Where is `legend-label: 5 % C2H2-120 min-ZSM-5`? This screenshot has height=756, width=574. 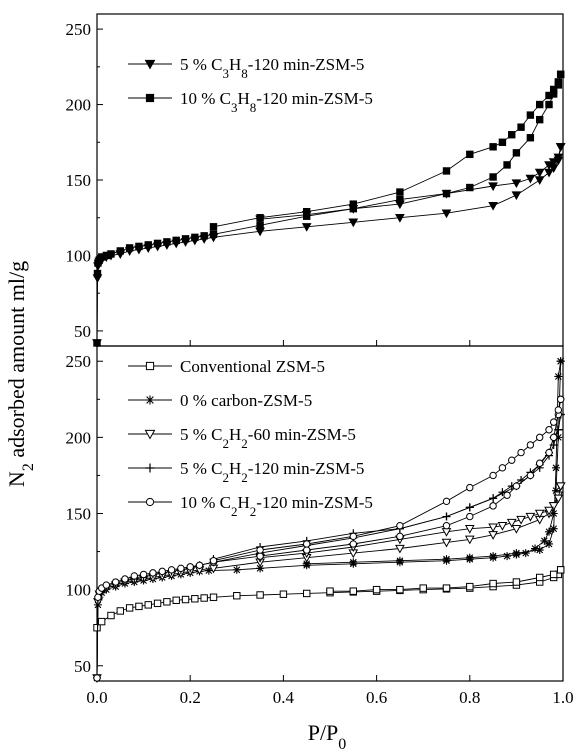 legend-label: 5 % C2H2-120 min-ZSM-5 is located at coordinates (272, 472).